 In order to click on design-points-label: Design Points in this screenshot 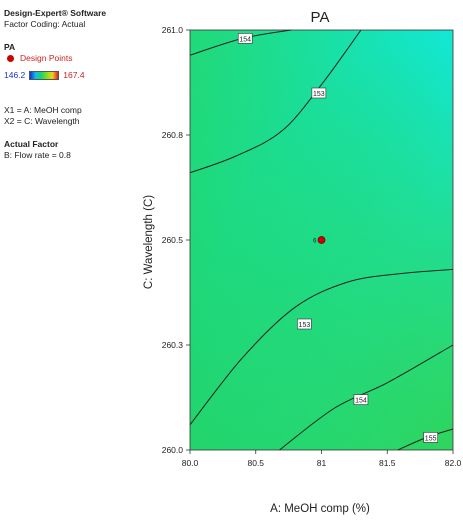, I will do `click(46, 58)`.